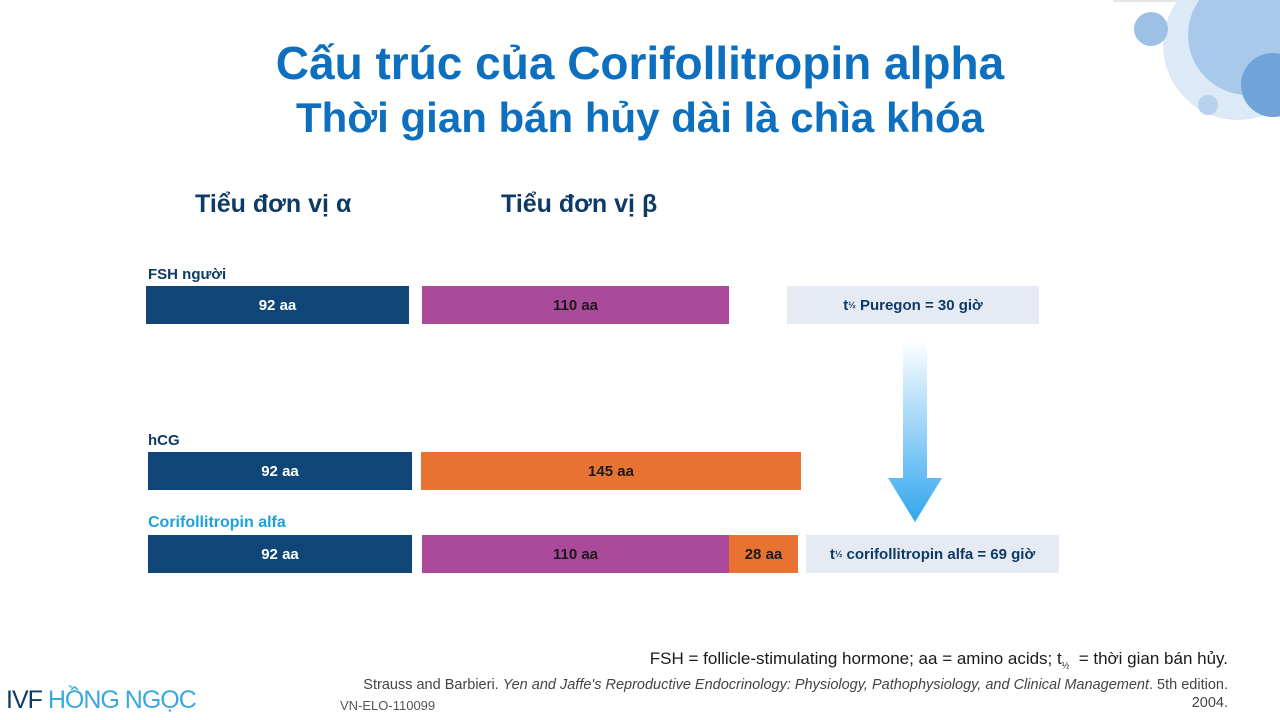 The image size is (1280, 720). Describe the element at coordinates (273, 204) in the screenshot. I see `column-header: Tiểu đơn vị α` at that location.